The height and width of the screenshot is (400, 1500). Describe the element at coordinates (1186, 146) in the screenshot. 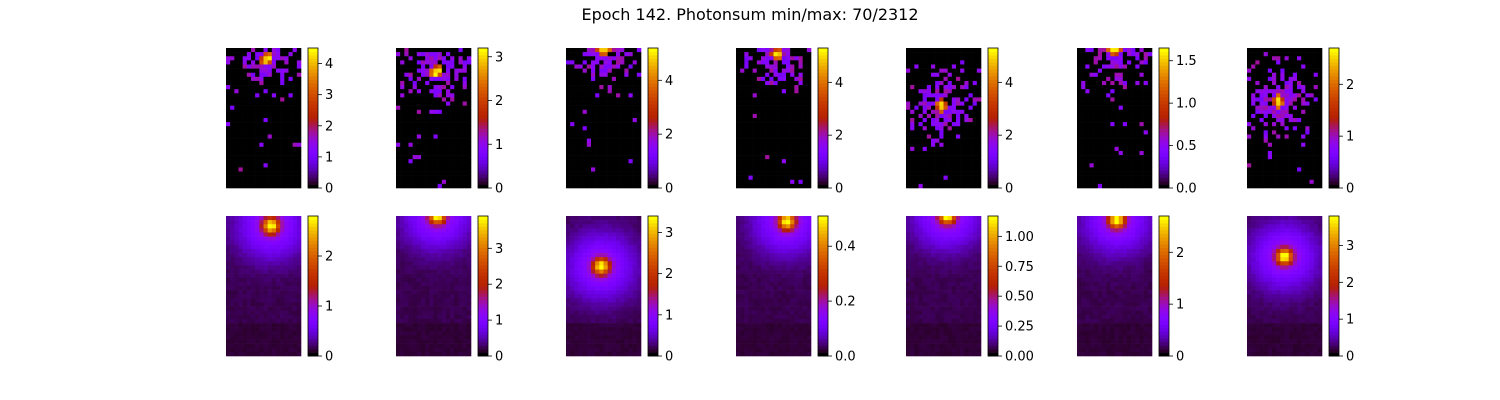

I see `colorbar-tick-label: 0.5` at that location.